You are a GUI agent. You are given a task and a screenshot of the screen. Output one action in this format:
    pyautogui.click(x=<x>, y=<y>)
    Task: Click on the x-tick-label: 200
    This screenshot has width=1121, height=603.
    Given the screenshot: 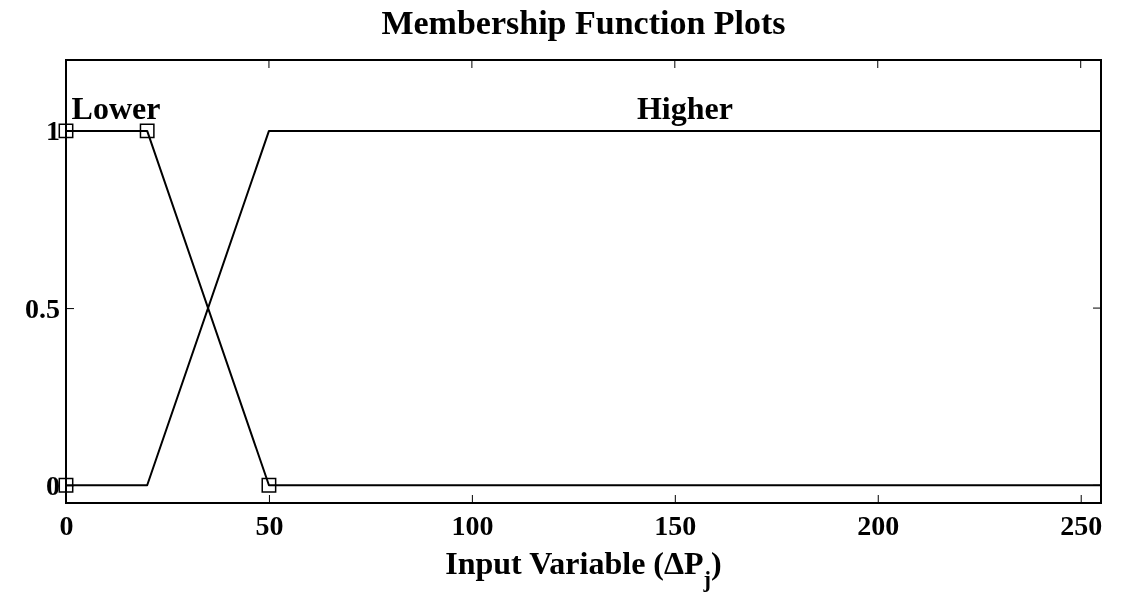 What is the action you would take?
    pyautogui.click(x=878, y=525)
    